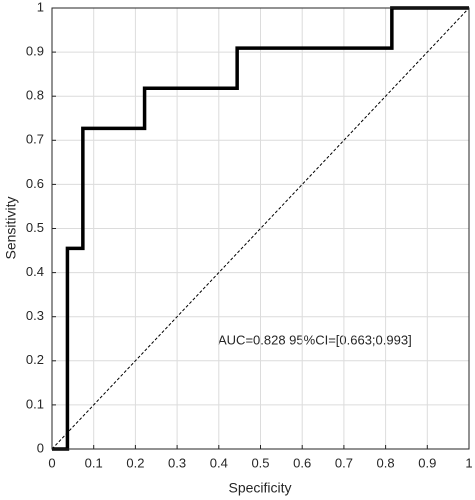 This screenshot has height=500, width=475. Describe the element at coordinates (177, 462) in the screenshot. I see `x-tick-label: 0.3` at that location.